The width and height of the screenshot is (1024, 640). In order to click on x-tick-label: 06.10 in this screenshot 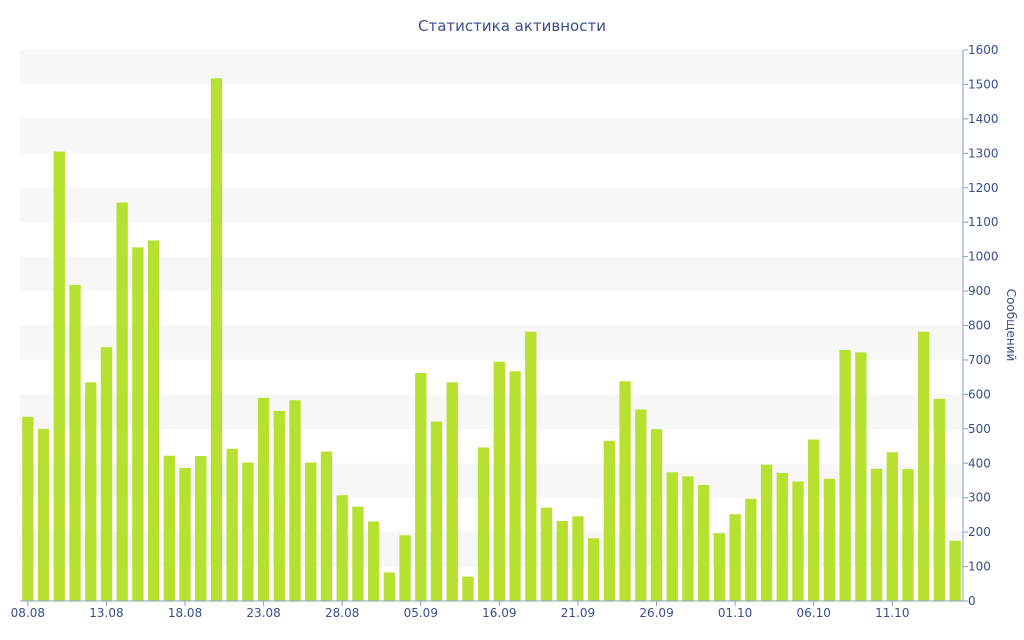, I will do `click(814, 613)`.